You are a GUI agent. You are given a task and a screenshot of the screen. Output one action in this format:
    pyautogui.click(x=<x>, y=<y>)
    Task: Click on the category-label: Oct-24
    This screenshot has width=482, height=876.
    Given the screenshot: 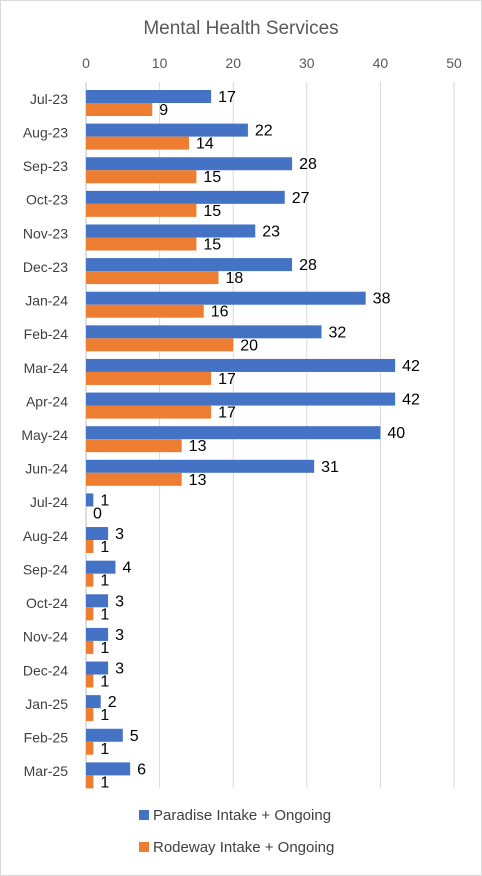 What is the action you would take?
    pyautogui.click(x=47, y=603)
    